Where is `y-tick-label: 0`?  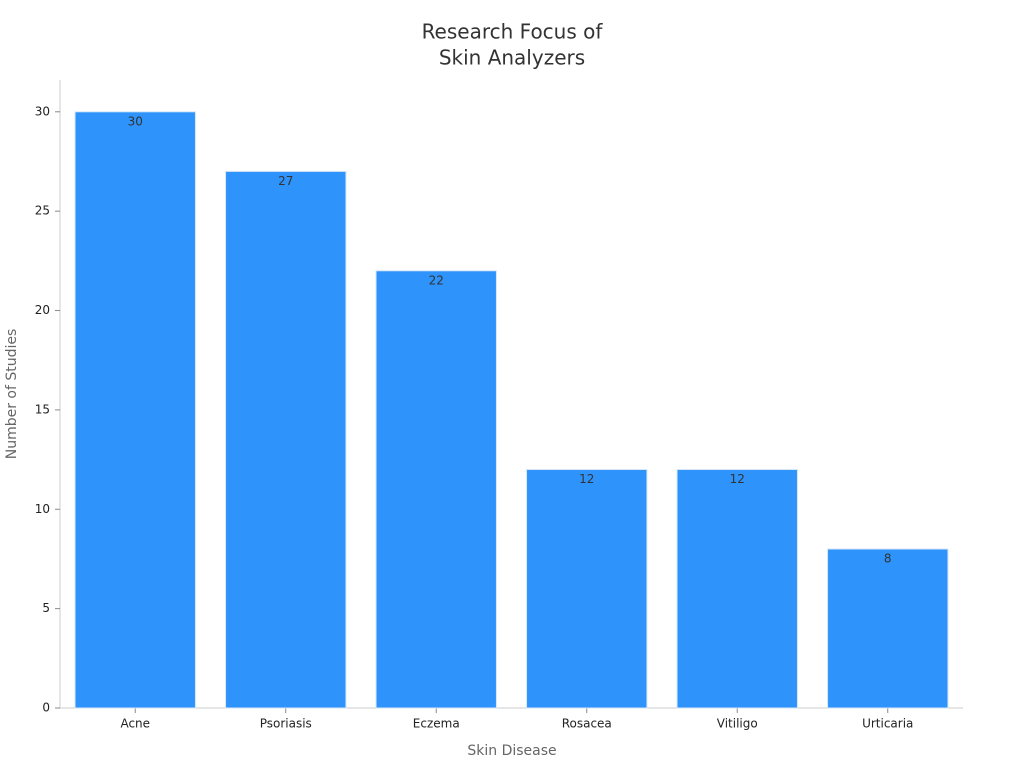
y-tick-label: 0 is located at coordinates (46, 708).